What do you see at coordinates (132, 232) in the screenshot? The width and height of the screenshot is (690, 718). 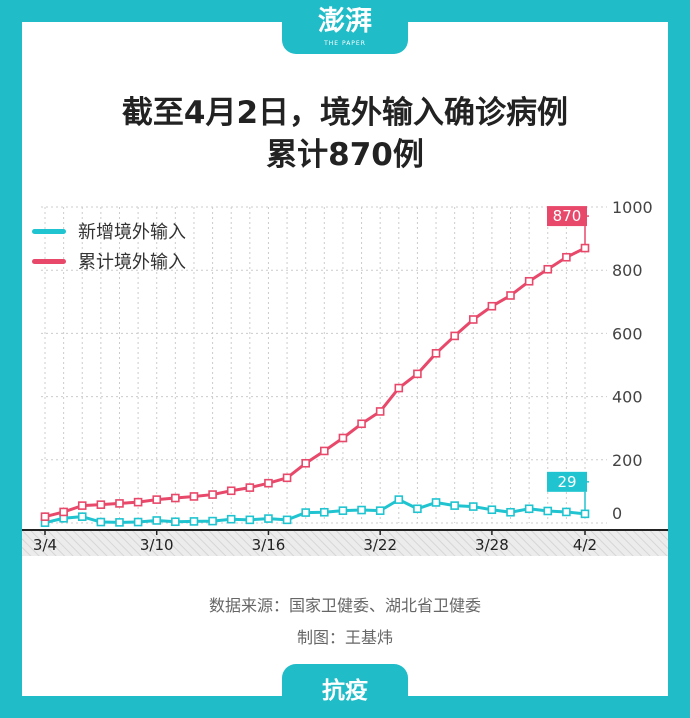 I see `legend-label-new: 新增境外输入` at bounding box center [132, 232].